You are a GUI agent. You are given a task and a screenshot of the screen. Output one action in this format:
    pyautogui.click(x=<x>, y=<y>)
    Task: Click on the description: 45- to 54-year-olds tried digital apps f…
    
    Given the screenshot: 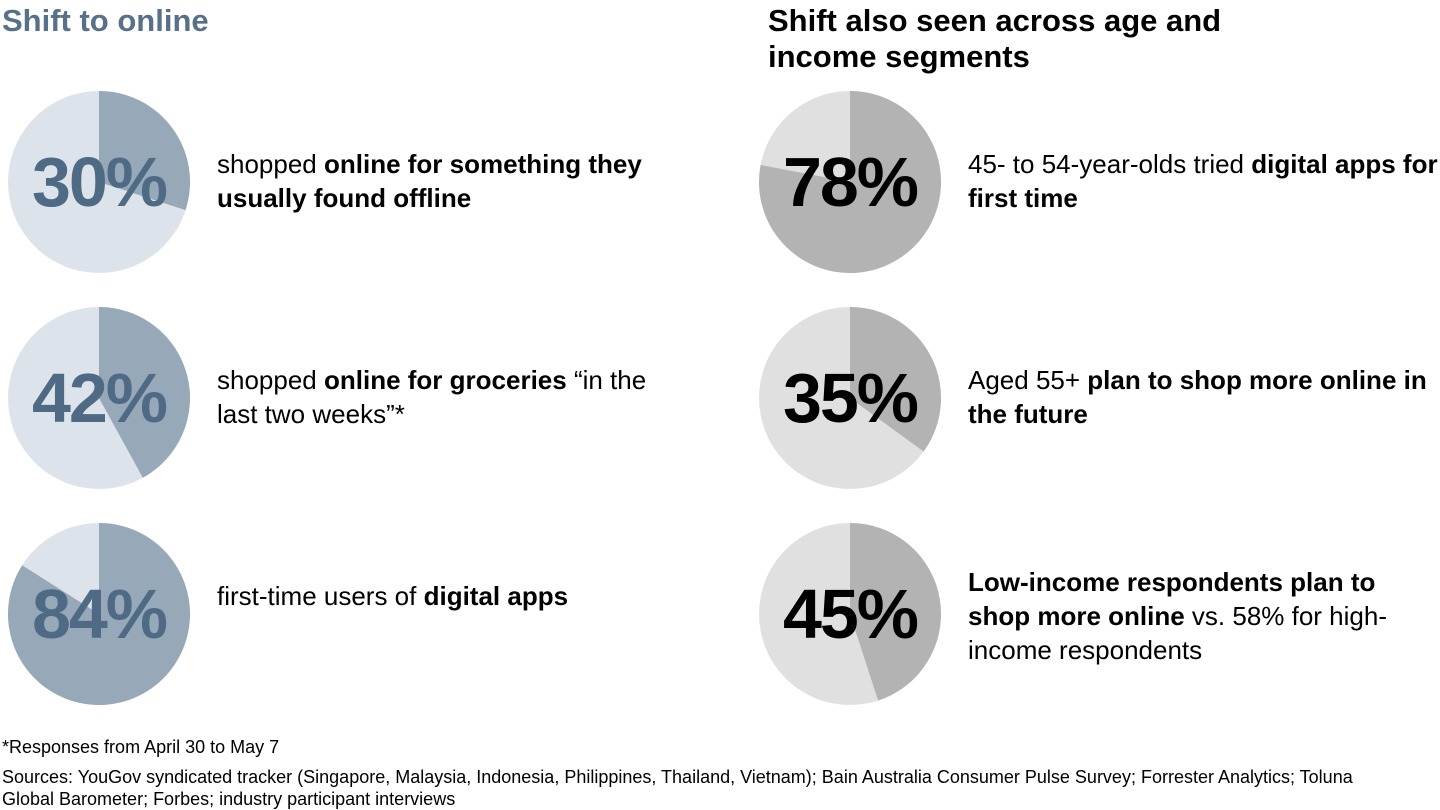 What is the action you would take?
    pyautogui.click(x=1203, y=181)
    